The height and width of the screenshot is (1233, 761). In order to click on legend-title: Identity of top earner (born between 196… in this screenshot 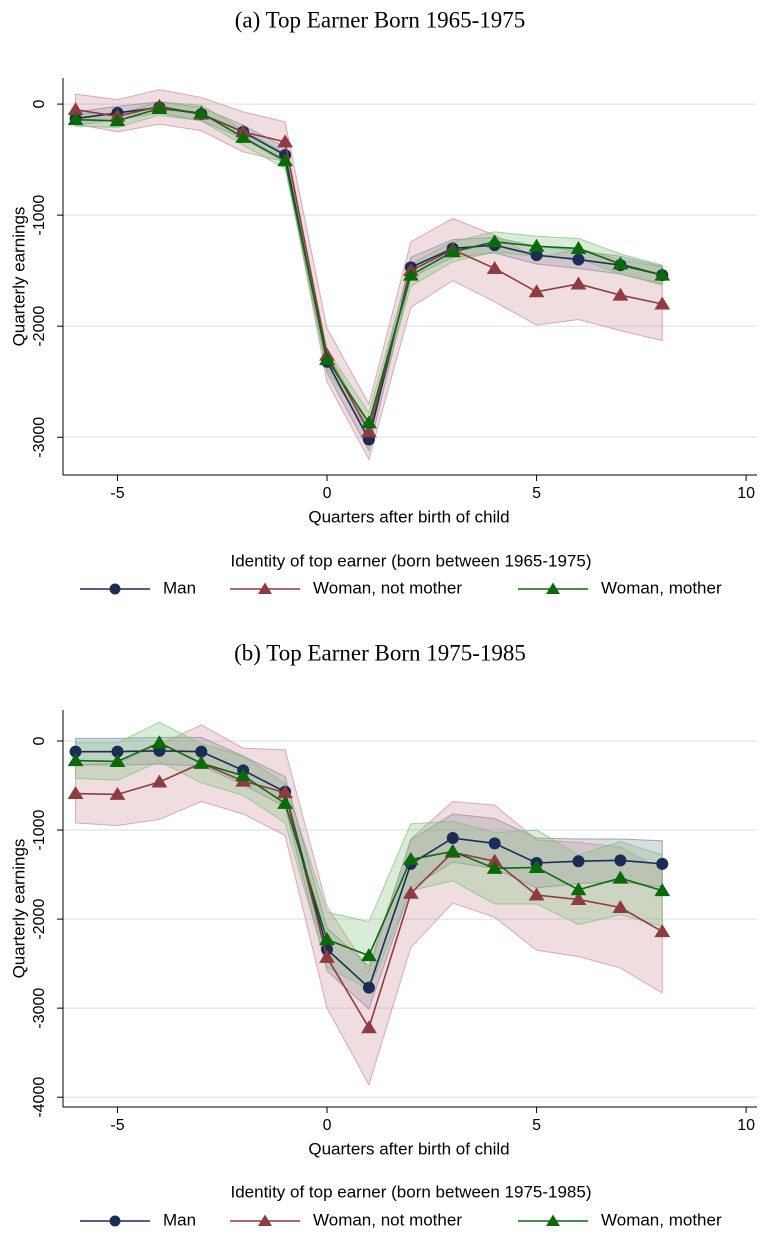, I will do `click(410, 560)`.